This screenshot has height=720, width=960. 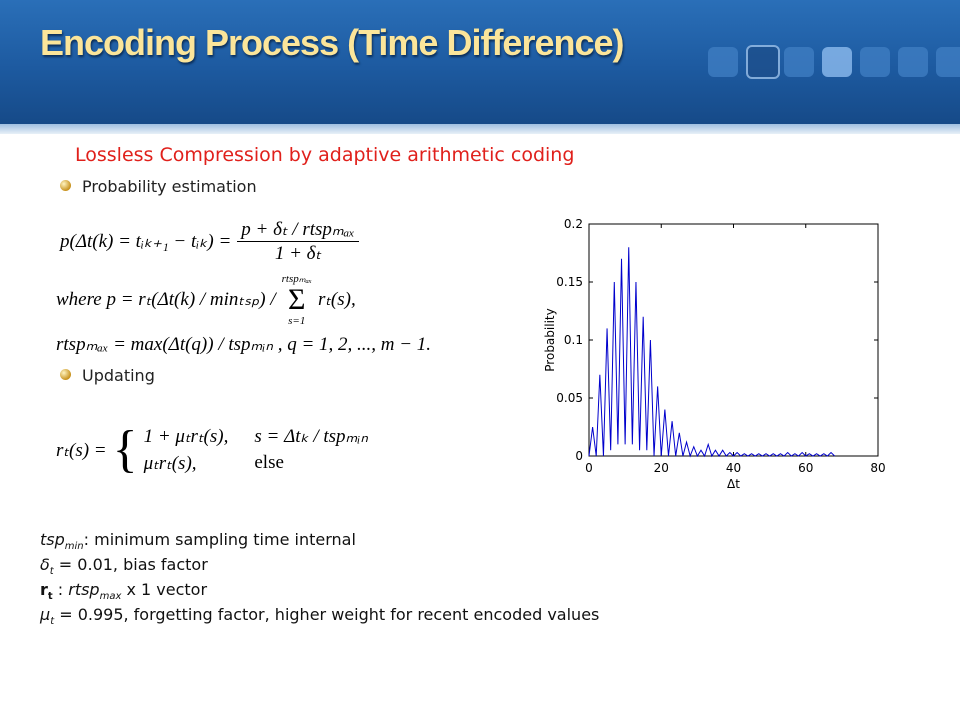 I want to click on y-axis-label: Probability, so click(x=550, y=339).